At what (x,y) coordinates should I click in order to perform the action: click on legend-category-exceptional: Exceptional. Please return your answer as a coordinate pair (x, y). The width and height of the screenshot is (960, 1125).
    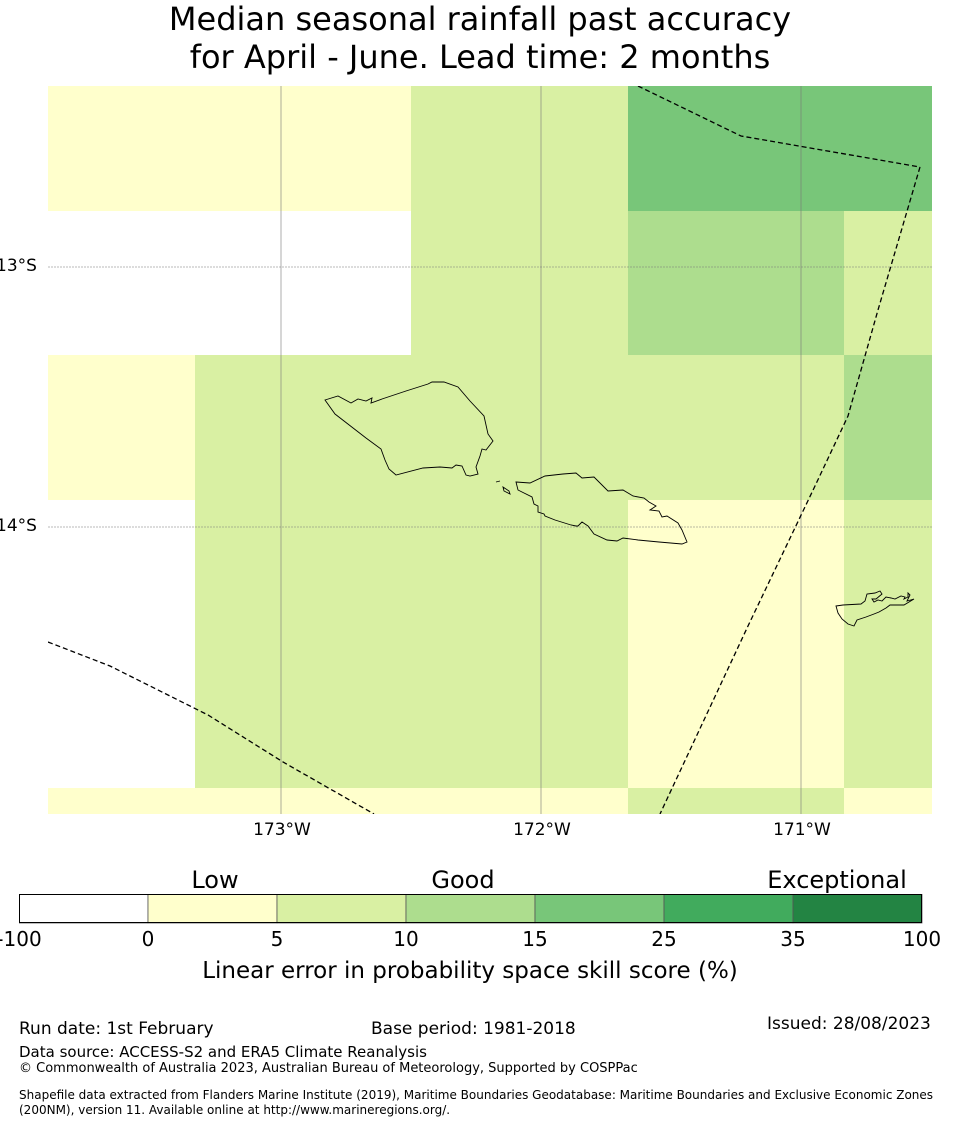
    Looking at the image, I should click on (837, 880).